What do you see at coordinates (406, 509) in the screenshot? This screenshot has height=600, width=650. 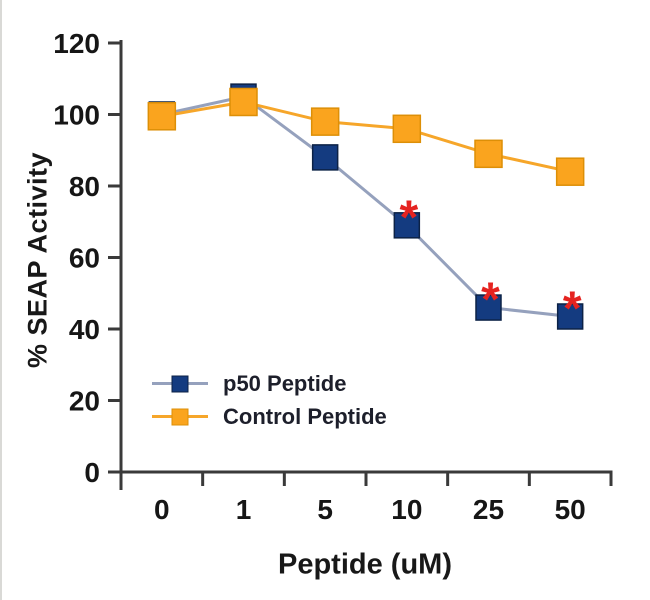 I see `x-tick-label: 10` at bounding box center [406, 509].